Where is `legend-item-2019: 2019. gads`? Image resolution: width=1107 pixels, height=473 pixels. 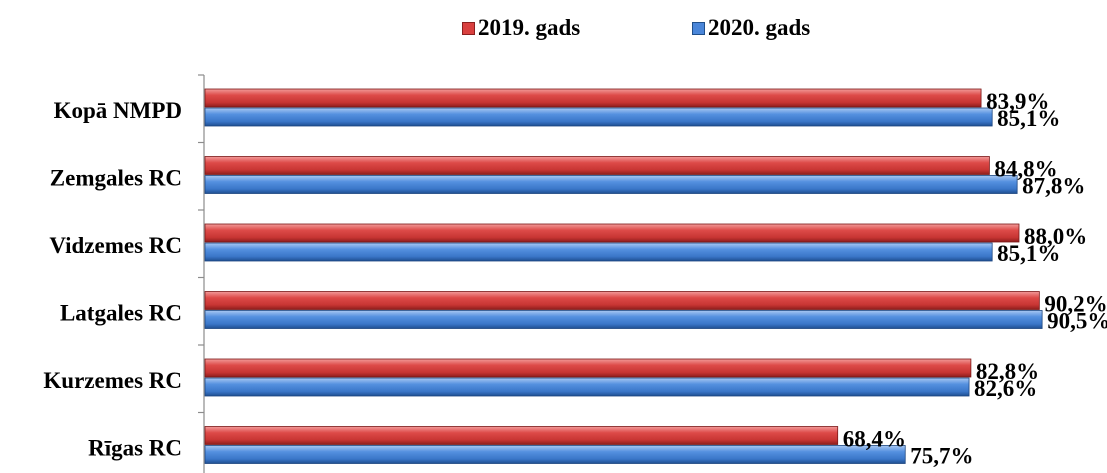
legend-item-2019: 2019. gads is located at coordinates (521, 28).